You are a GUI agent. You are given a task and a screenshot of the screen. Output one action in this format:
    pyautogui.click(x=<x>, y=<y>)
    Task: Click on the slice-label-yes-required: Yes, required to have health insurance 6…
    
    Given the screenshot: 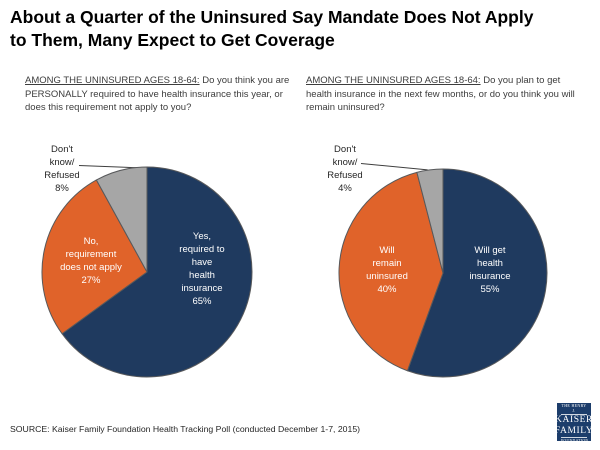 What is the action you would take?
    pyautogui.click(x=202, y=269)
    